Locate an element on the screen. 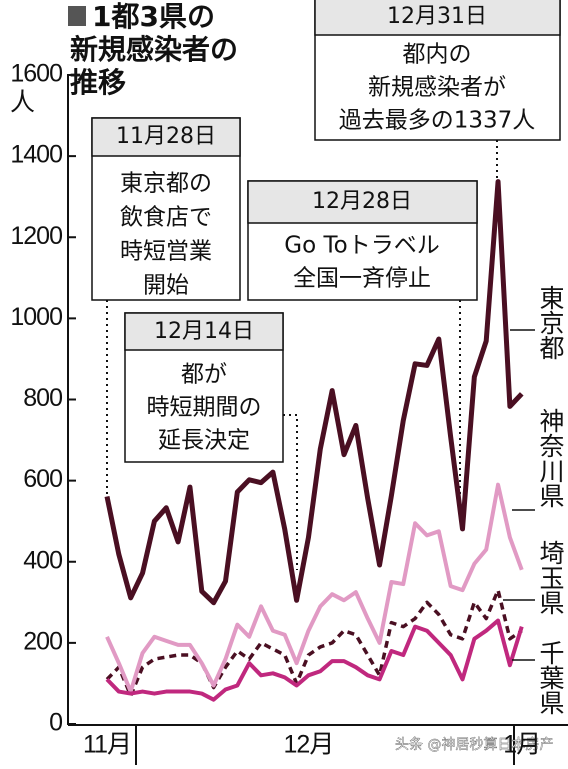 The height and width of the screenshot is (769, 568). annotation-text: 都が is located at coordinates (204, 375).